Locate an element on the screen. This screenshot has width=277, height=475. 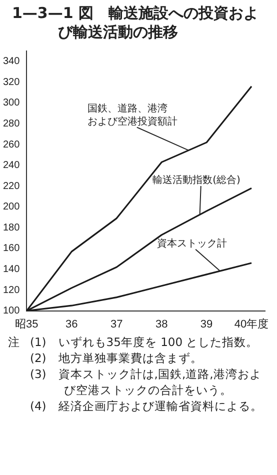
x-tick-label: 昭35 is located at coordinates (26, 324).